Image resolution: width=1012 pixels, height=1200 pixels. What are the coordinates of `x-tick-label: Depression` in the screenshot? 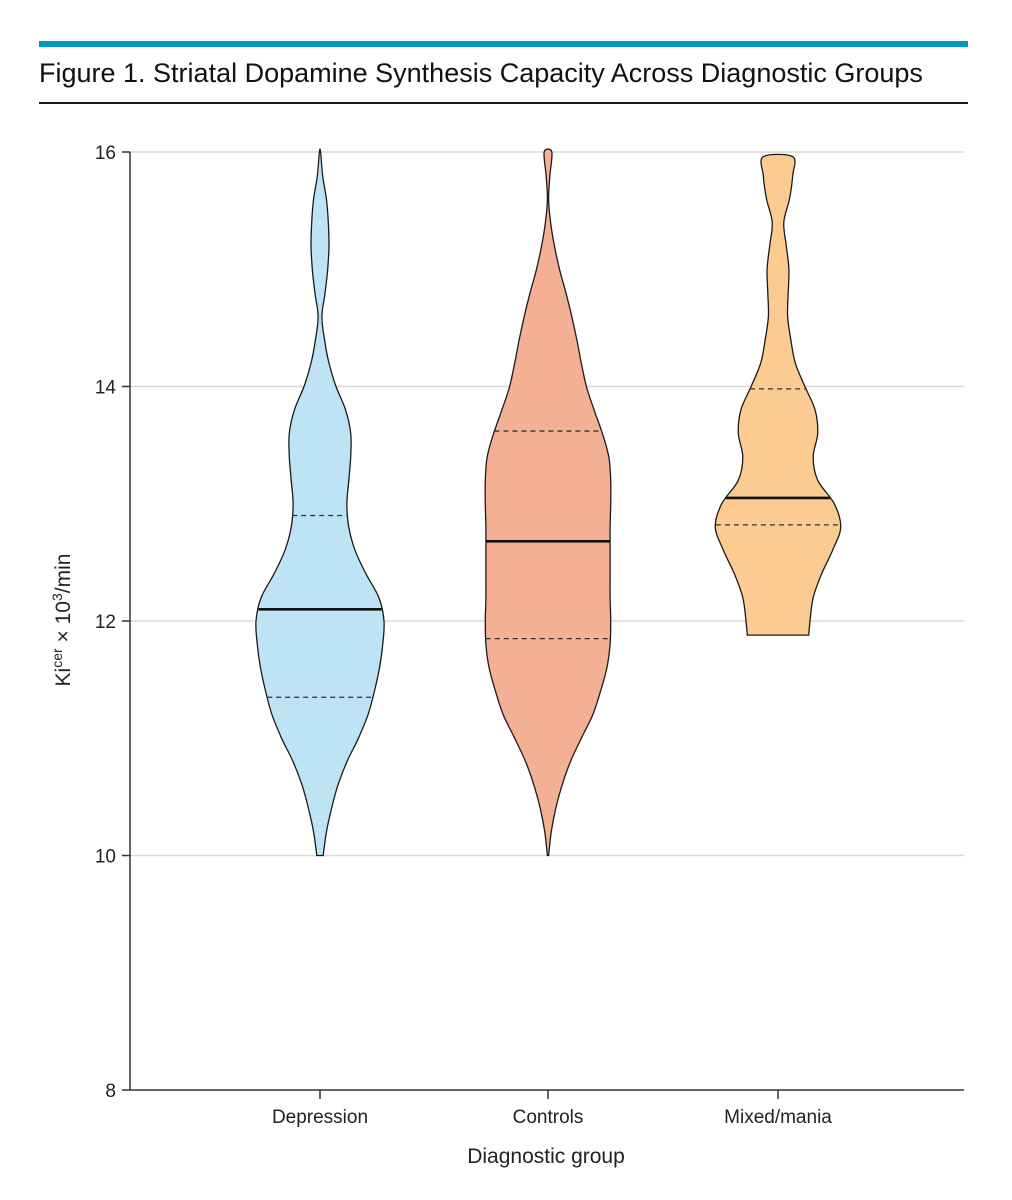 It's located at (320, 1117).